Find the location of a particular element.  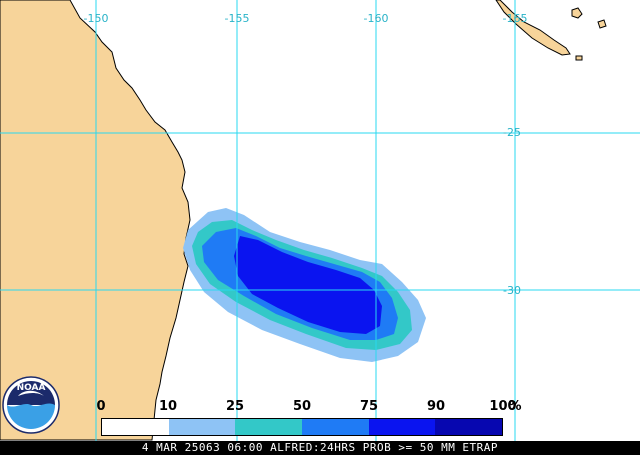

noaa-logo: NOAA is located at coordinates (31, 405).